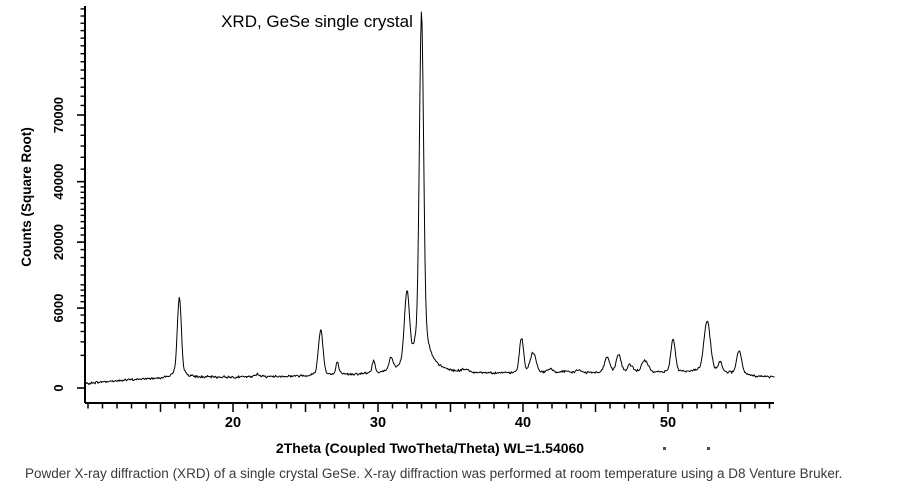  I want to click on x-tick-label: 50, so click(668, 423).